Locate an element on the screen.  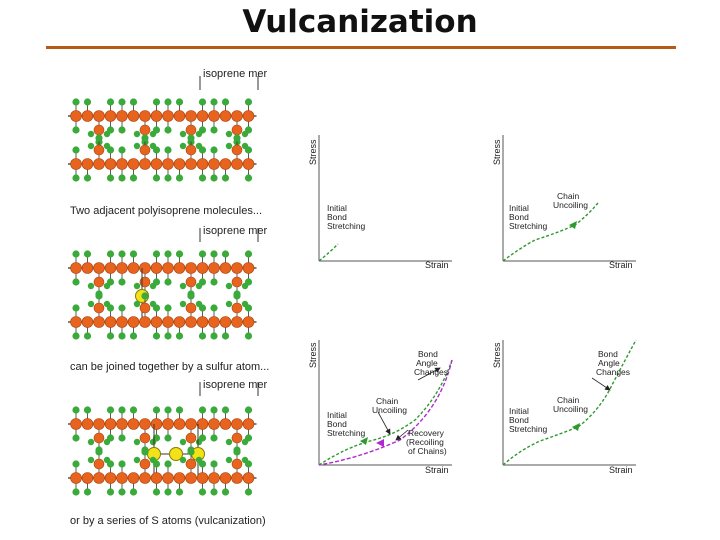
x-axis-label: Strain is located at coordinates (621, 265).